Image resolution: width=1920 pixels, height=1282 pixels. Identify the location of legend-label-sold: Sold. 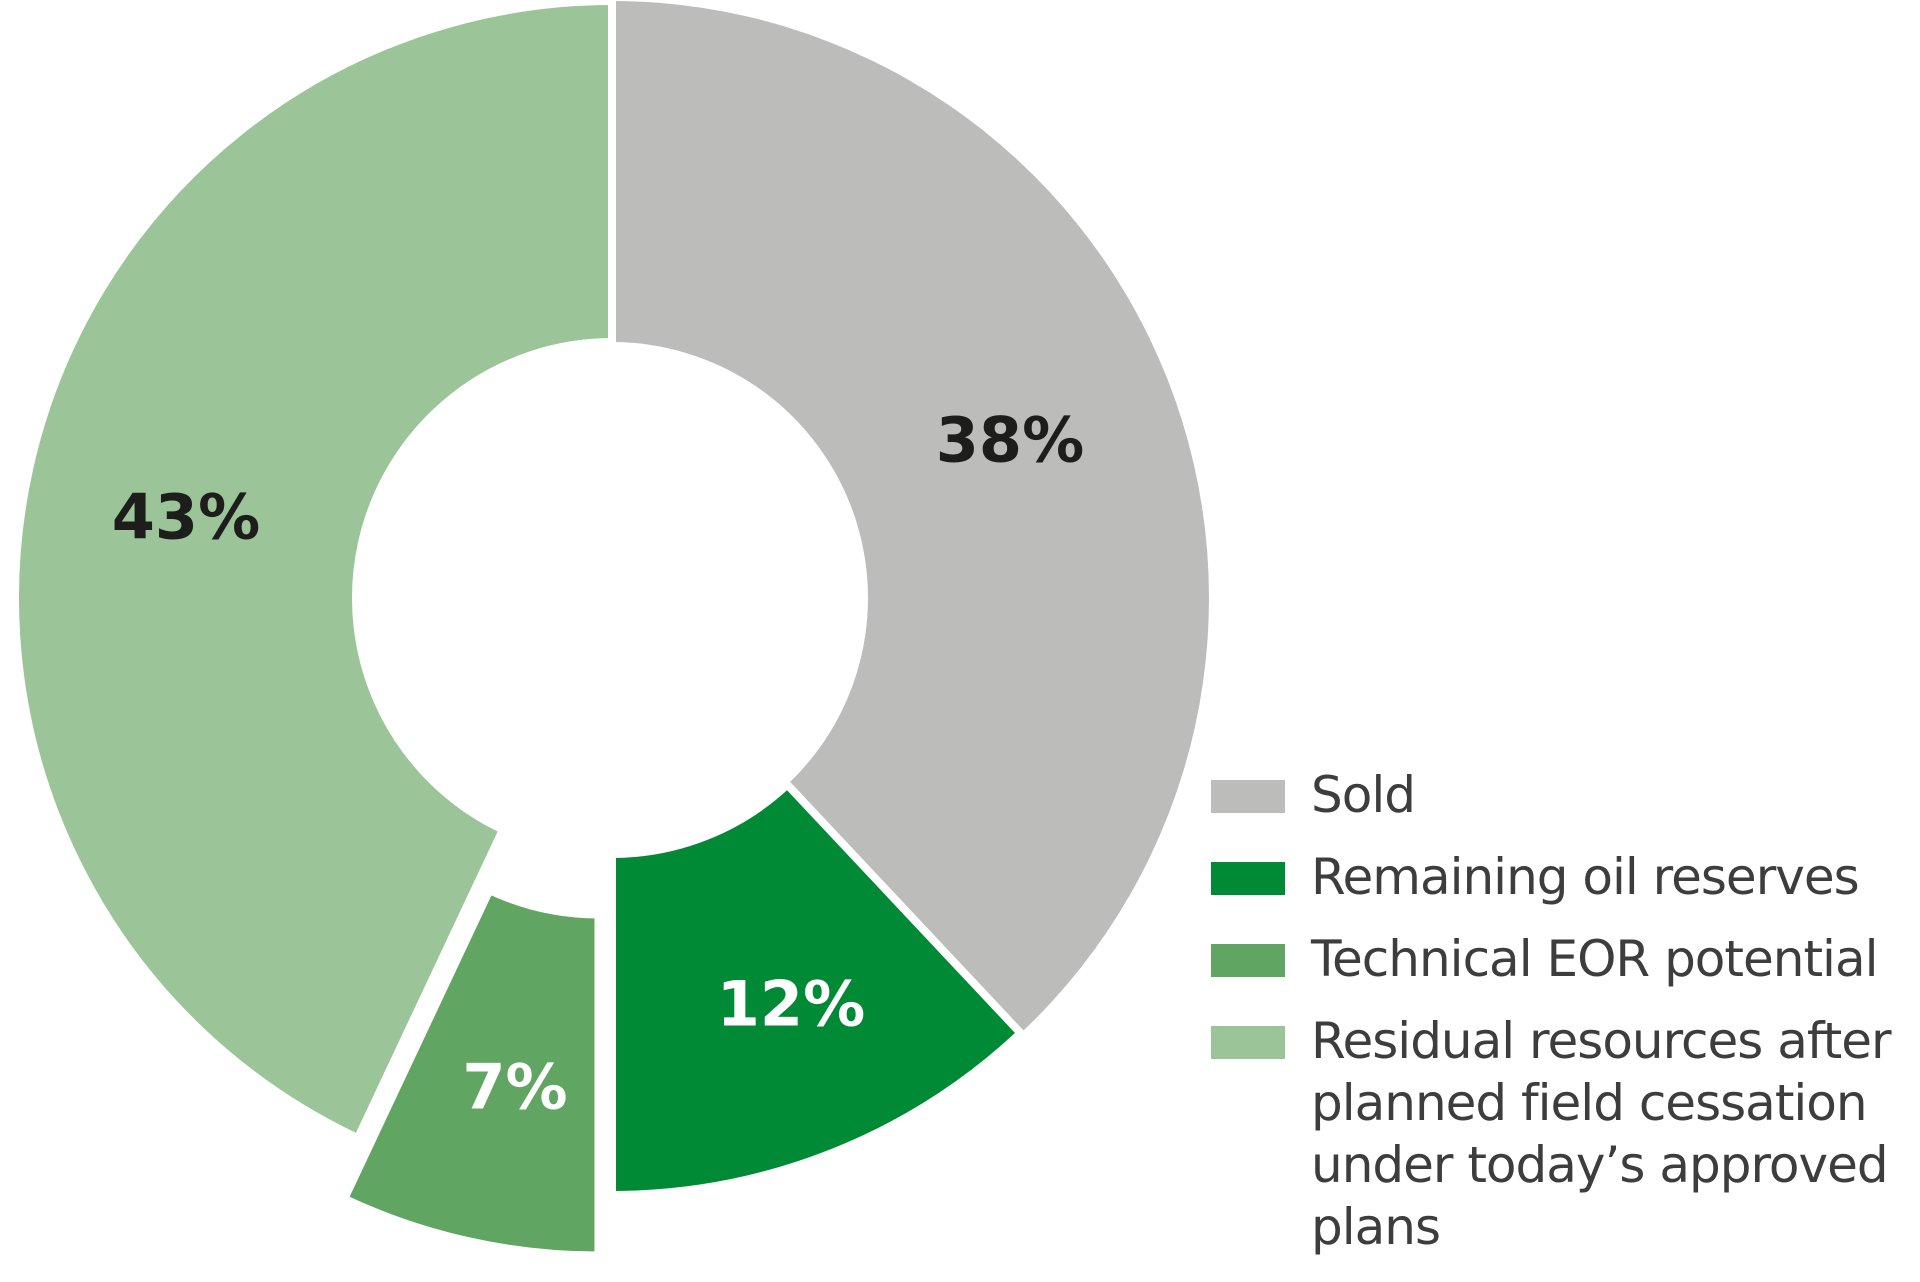
(1363, 795).